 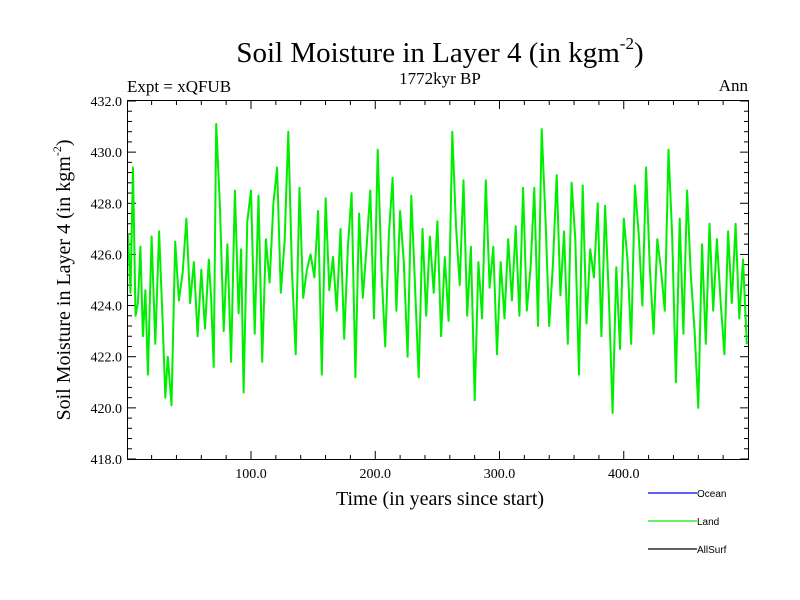 What do you see at coordinates (107, 307) in the screenshot?
I see `y-tick-label: 424.0` at bounding box center [107, 307].